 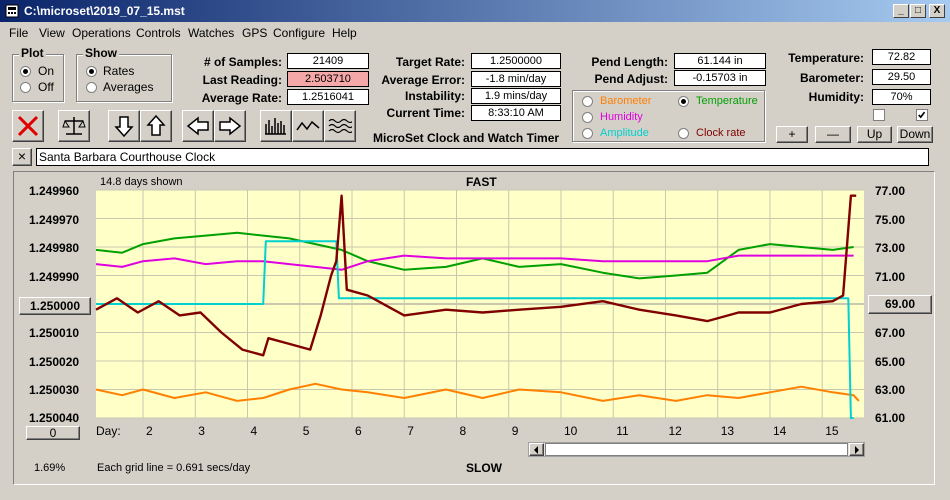 I want to click on grid-note: Each grid line = 0.691 secs/day, so click(x=174, y=468).